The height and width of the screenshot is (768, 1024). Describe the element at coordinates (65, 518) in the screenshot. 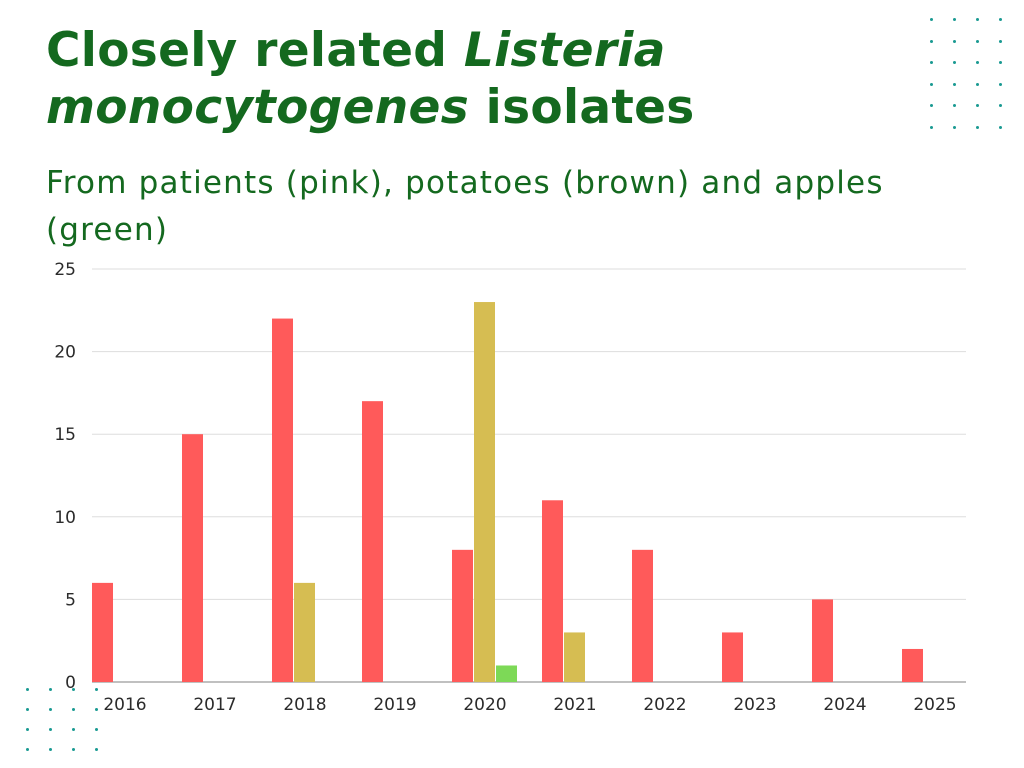

I see `y-tick-label: 10` at that location.